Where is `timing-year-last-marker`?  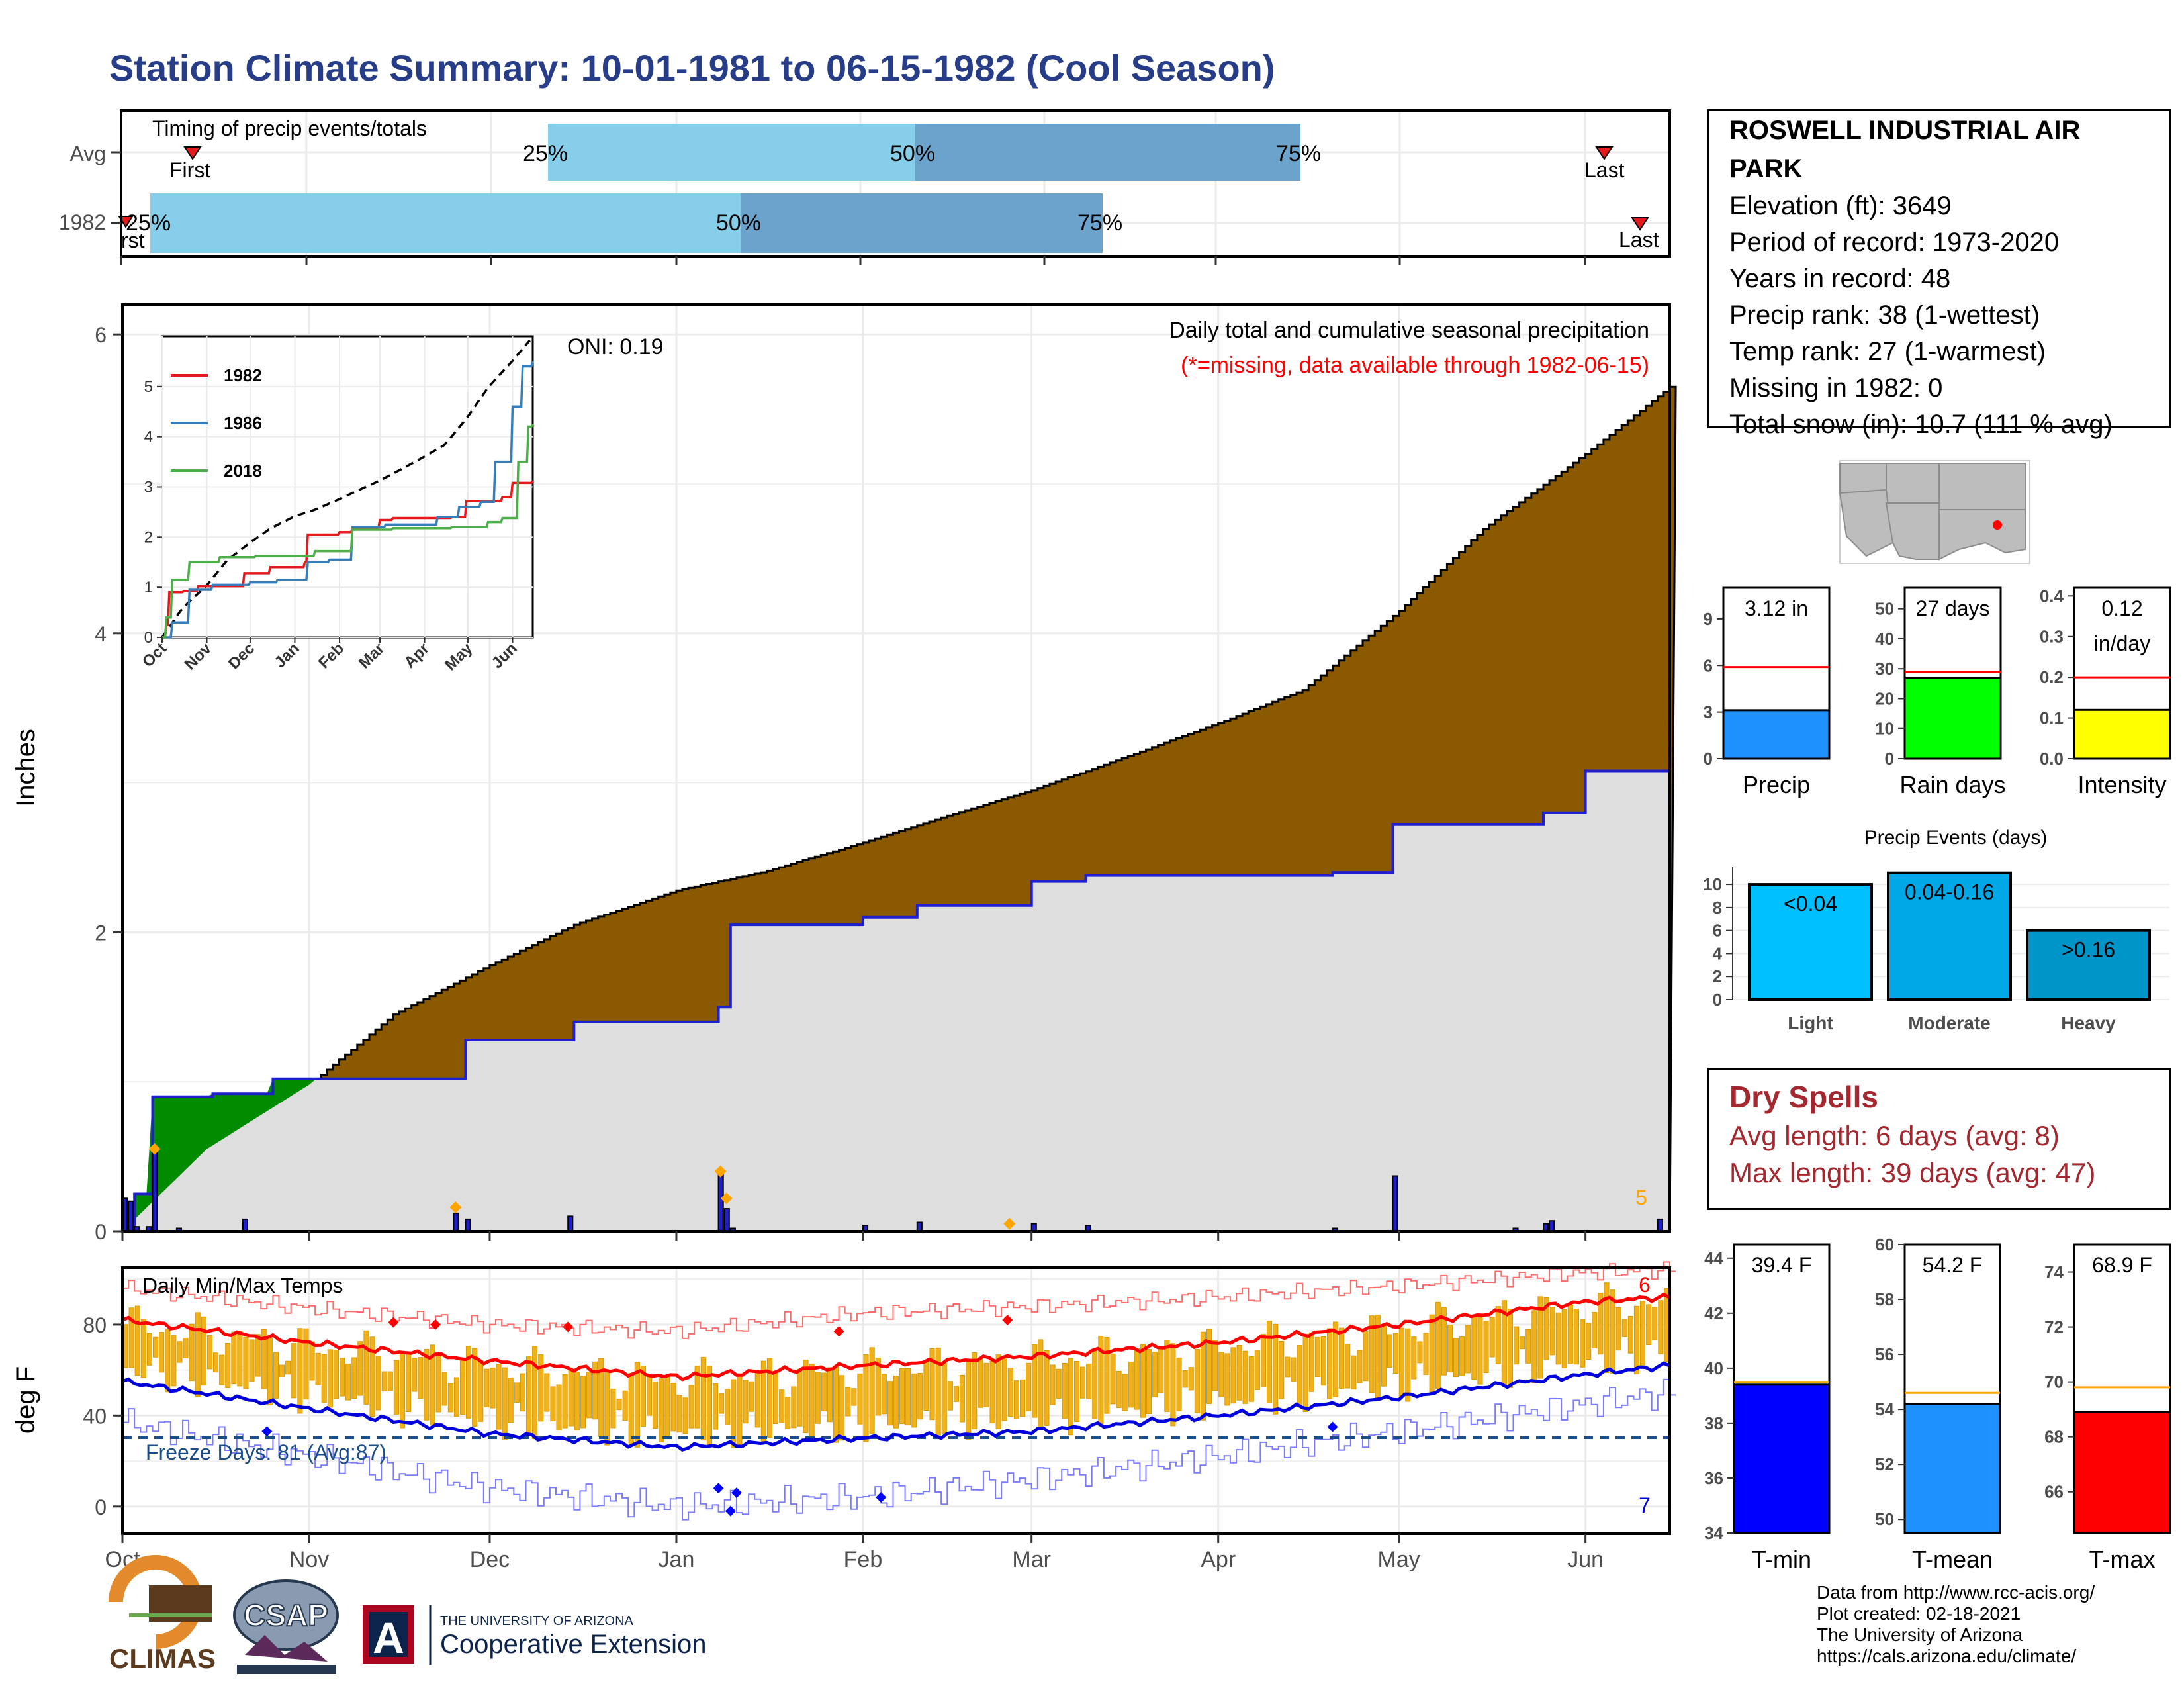
timing-year-last-marker is located at coordinates (1640, 224).